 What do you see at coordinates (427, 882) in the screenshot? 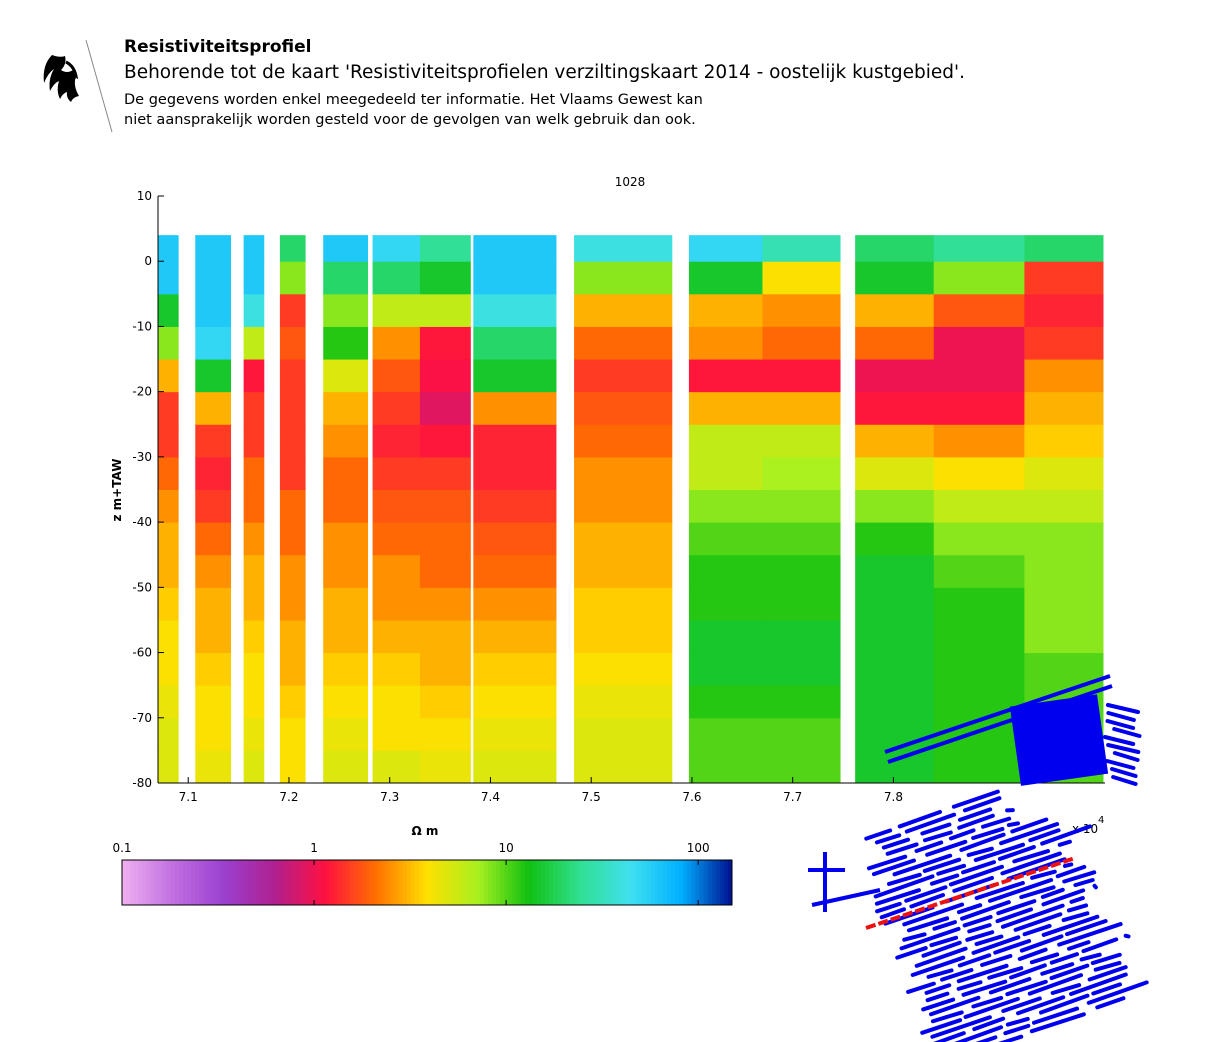
I see `colorbar-frame` at bounding box center [427, 882].